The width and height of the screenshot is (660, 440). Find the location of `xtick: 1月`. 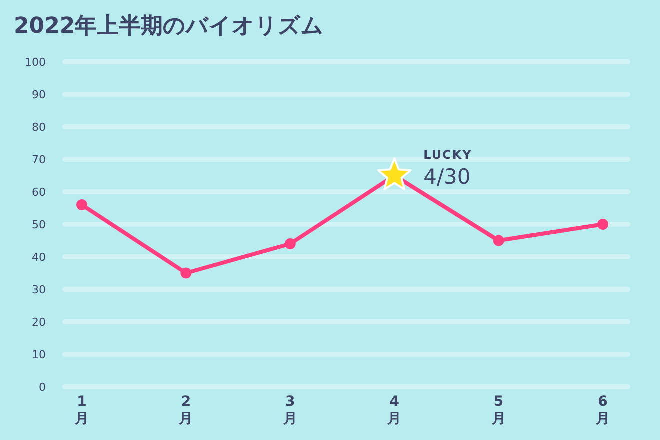

xtick: 1月 is located at coordinates (82, 411).